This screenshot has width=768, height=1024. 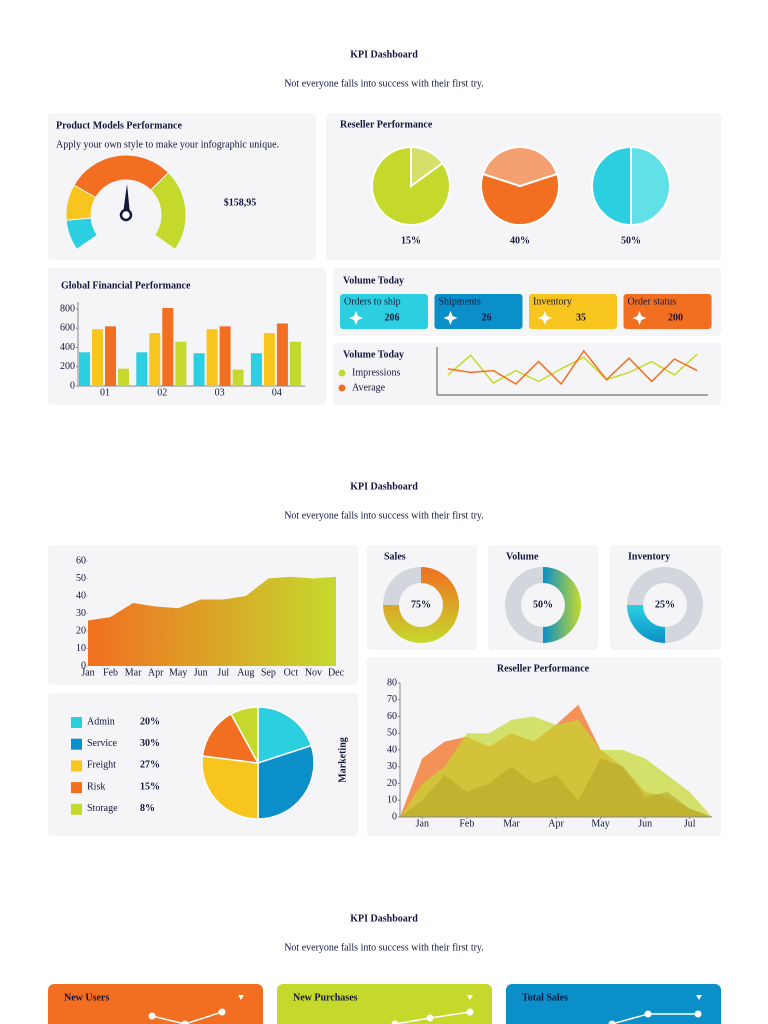 I want to click on pie-slice, so click(x=427, y=166).